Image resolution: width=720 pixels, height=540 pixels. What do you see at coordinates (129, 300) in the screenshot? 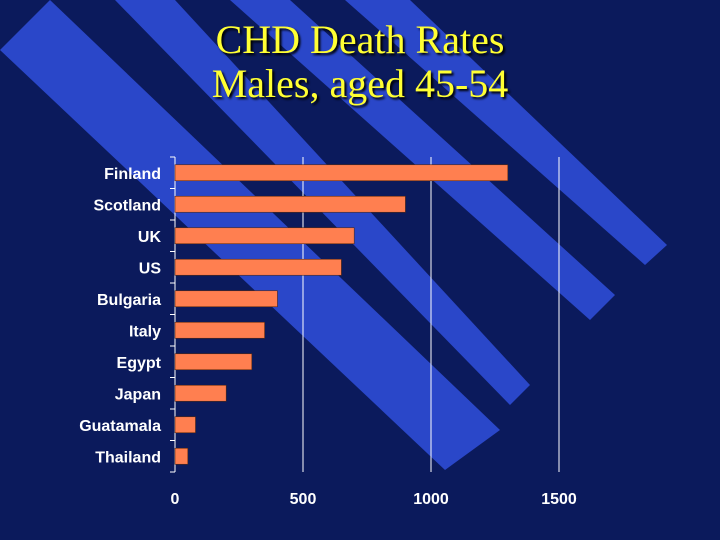
I see `category-label: Bulgaria` at bounding box center [129, 300].